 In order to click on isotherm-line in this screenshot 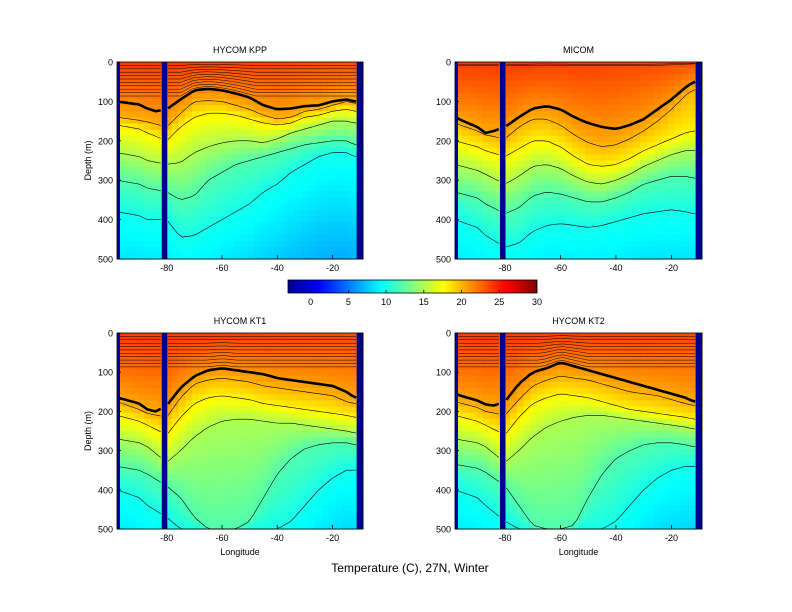, I will do `click(140, 186)`.